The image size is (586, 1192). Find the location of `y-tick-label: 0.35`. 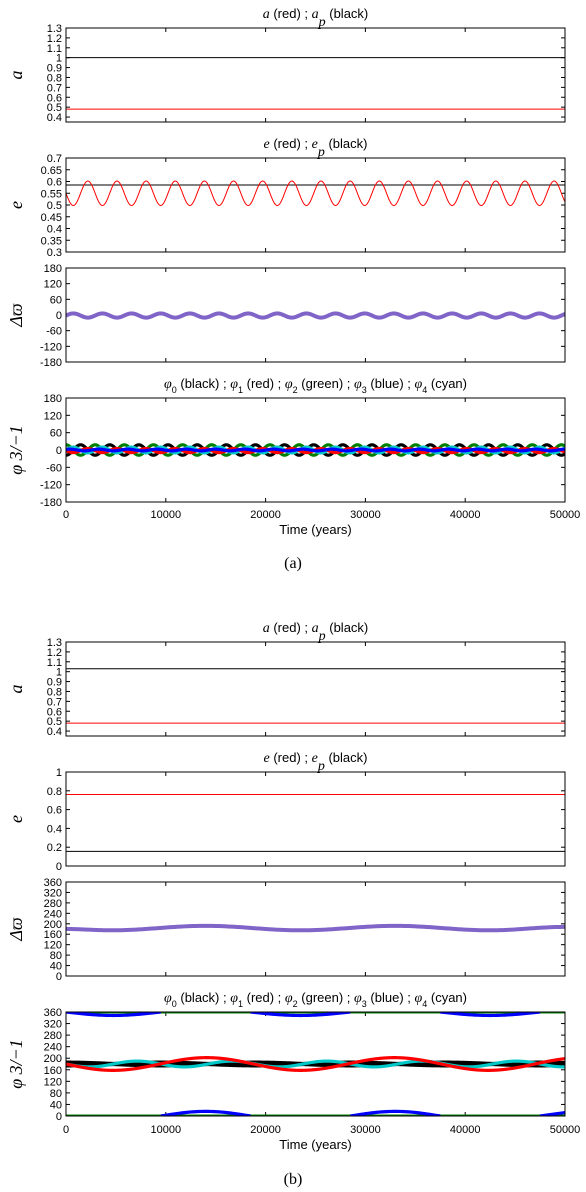

y-tick-label: 0.35 is located at coordinates (51, 241).